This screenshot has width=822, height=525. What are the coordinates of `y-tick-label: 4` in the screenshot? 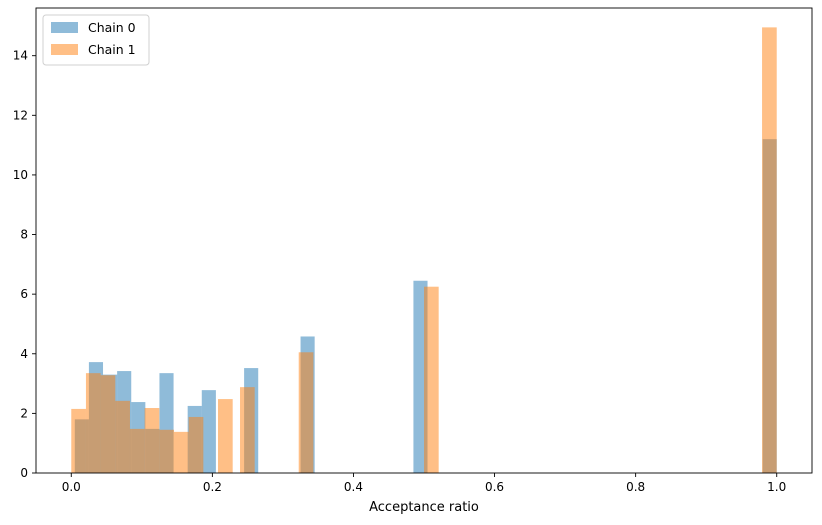 It's located at (24, 354).